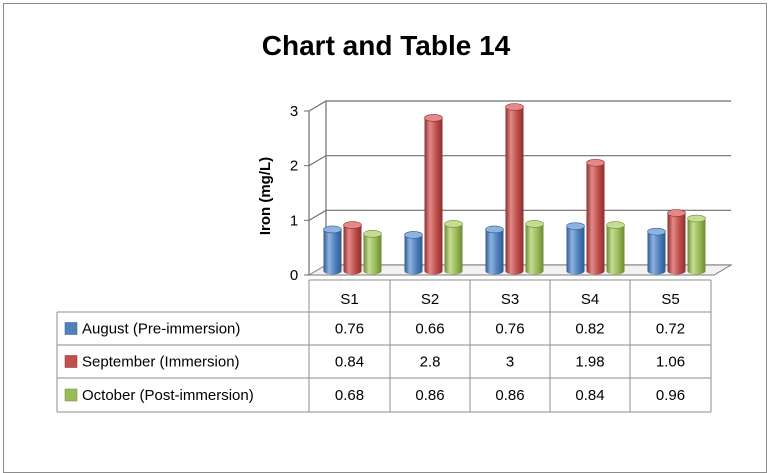 Image resolution: width=772 pixels, height=473 pixels. Describe the element at coordinates (265, 196) in the screenshot. I see `y-axis-title: Iron (mg/L)` at that location.